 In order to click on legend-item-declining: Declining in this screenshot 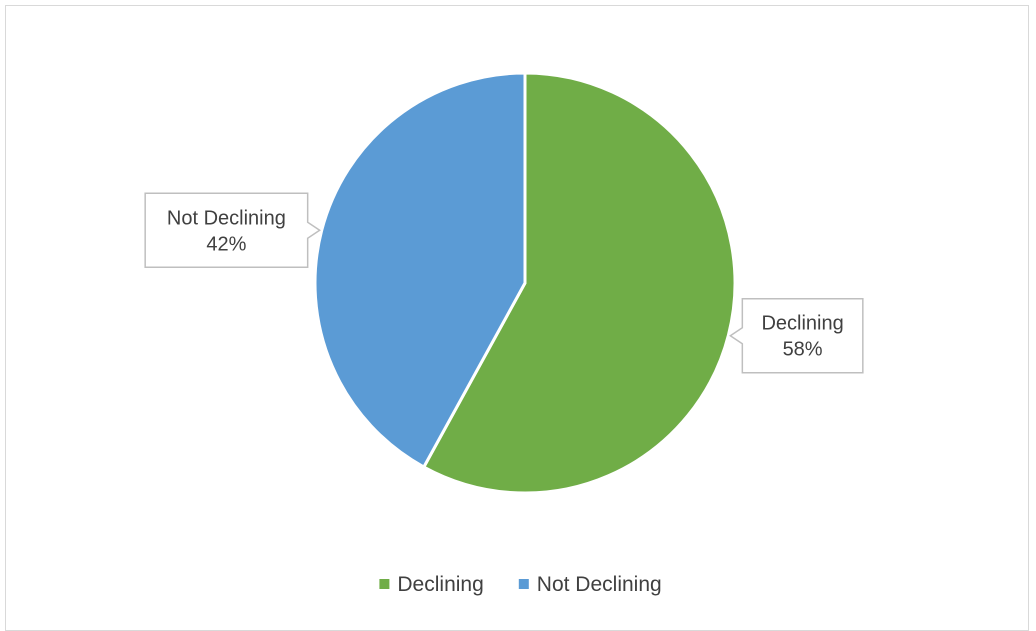, I will do `click(431, 584)`.